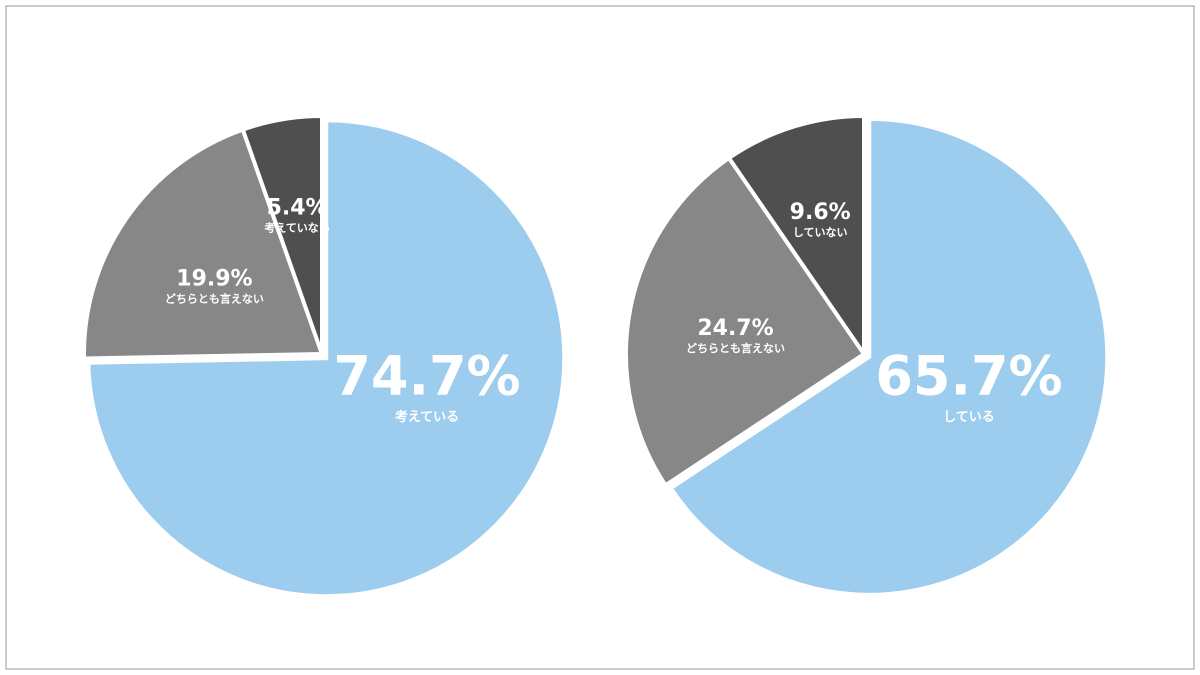 Image resolution: width=1200 pixels, height=675 pixels. I want to click on category-label: 考えていない, so click(296, 228).